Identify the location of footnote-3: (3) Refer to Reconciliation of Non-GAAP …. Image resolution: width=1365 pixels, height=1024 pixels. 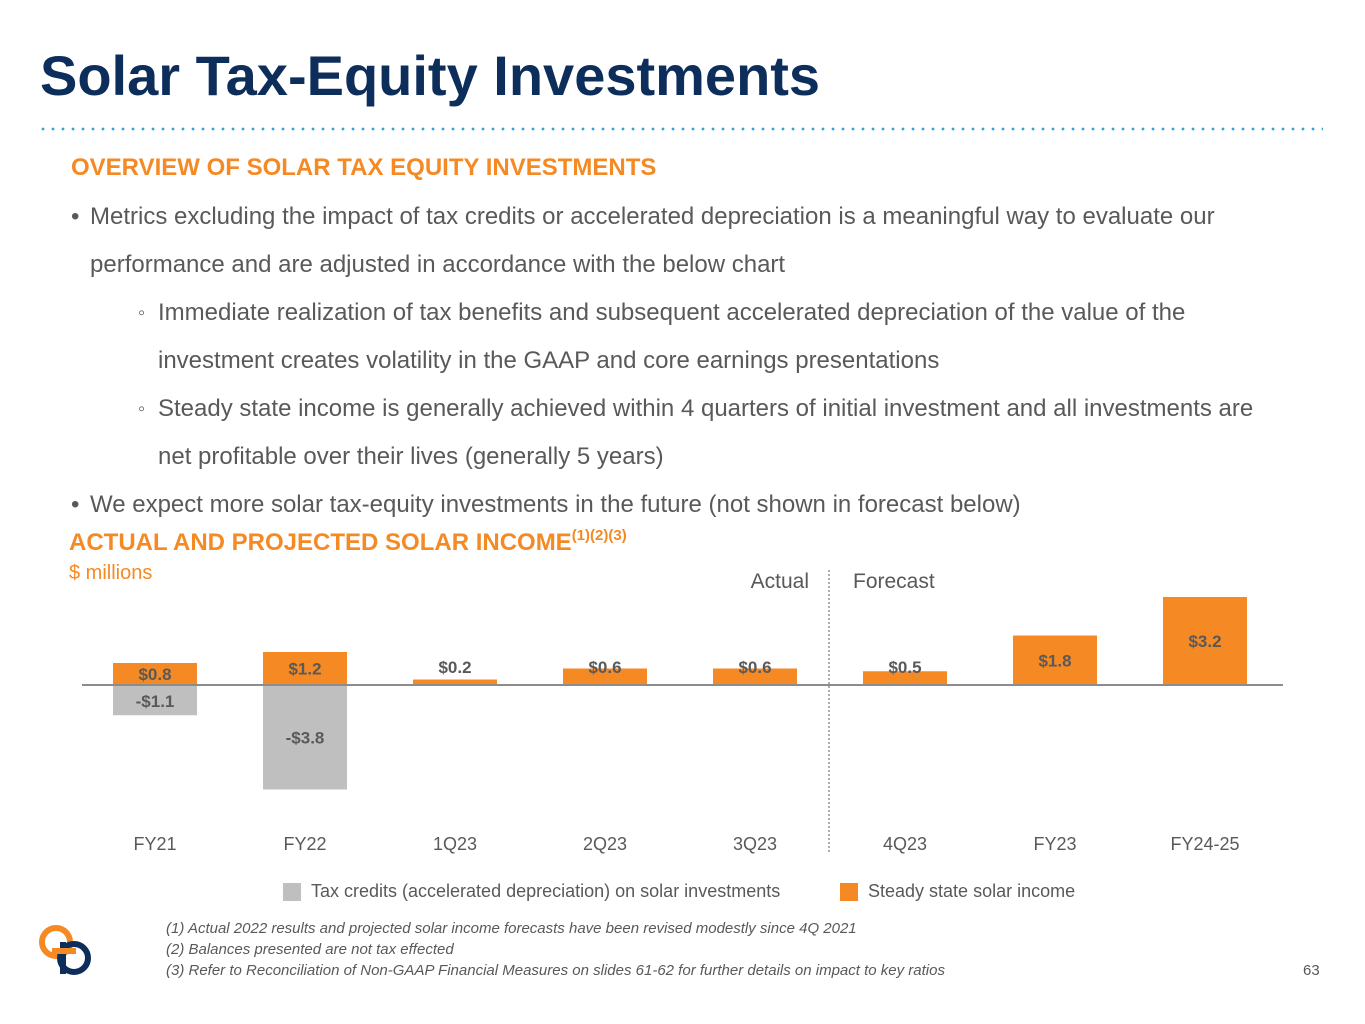
(555, 970).